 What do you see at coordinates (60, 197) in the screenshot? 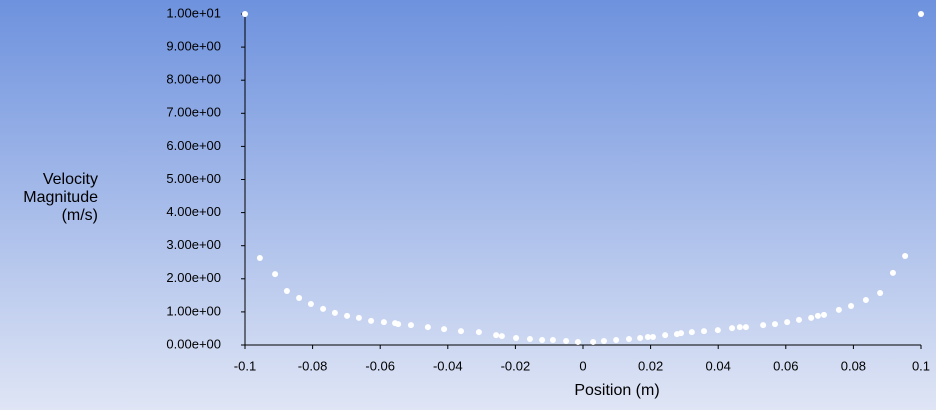
I see `y-axis-label: Velocity Magnitude (m/s)` at bounding box center [60, 197].